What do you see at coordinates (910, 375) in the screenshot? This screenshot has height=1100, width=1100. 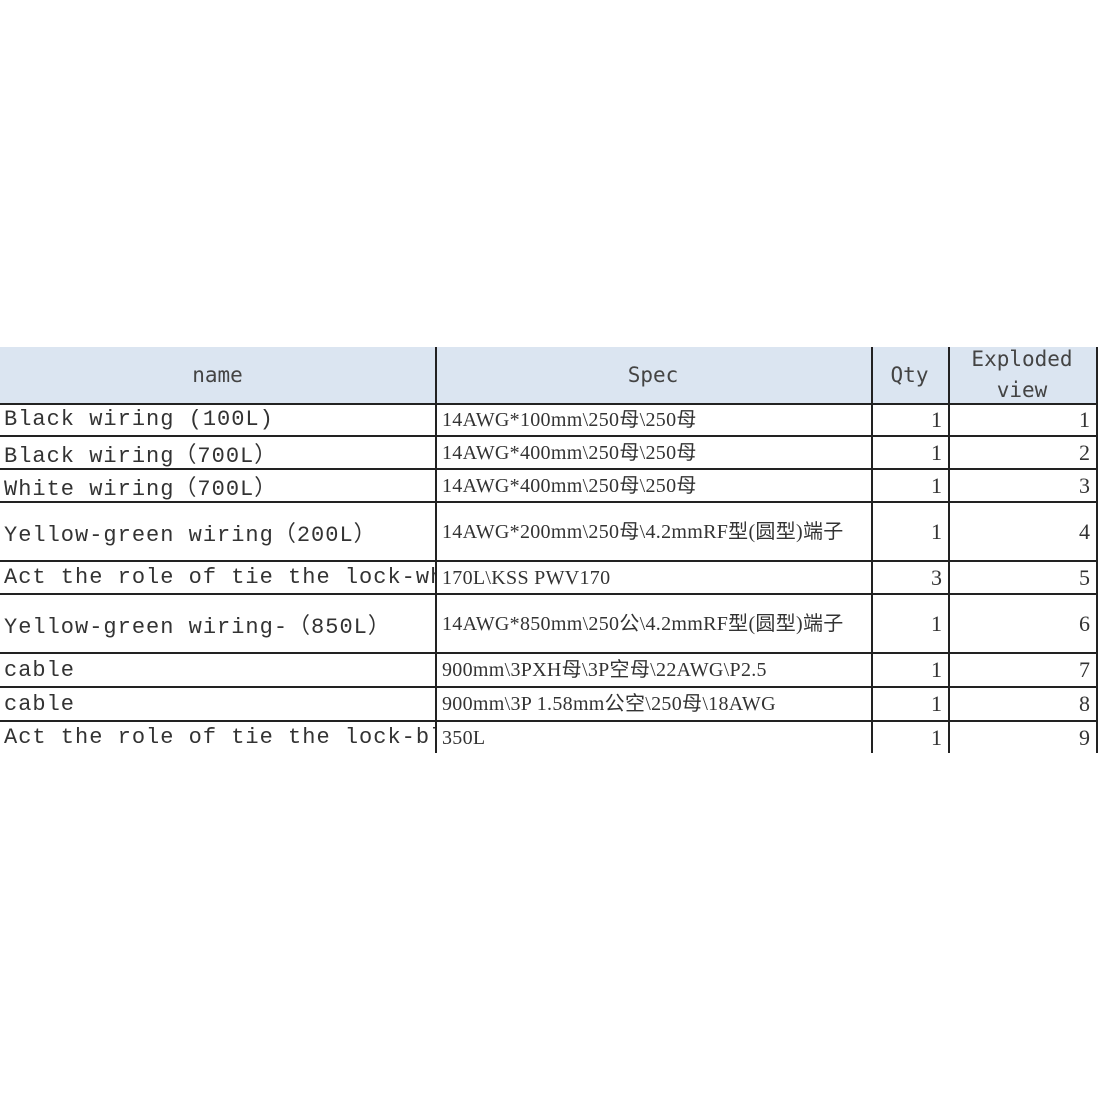 I see `header-qty: Qty` at bounding box center [910, 375].